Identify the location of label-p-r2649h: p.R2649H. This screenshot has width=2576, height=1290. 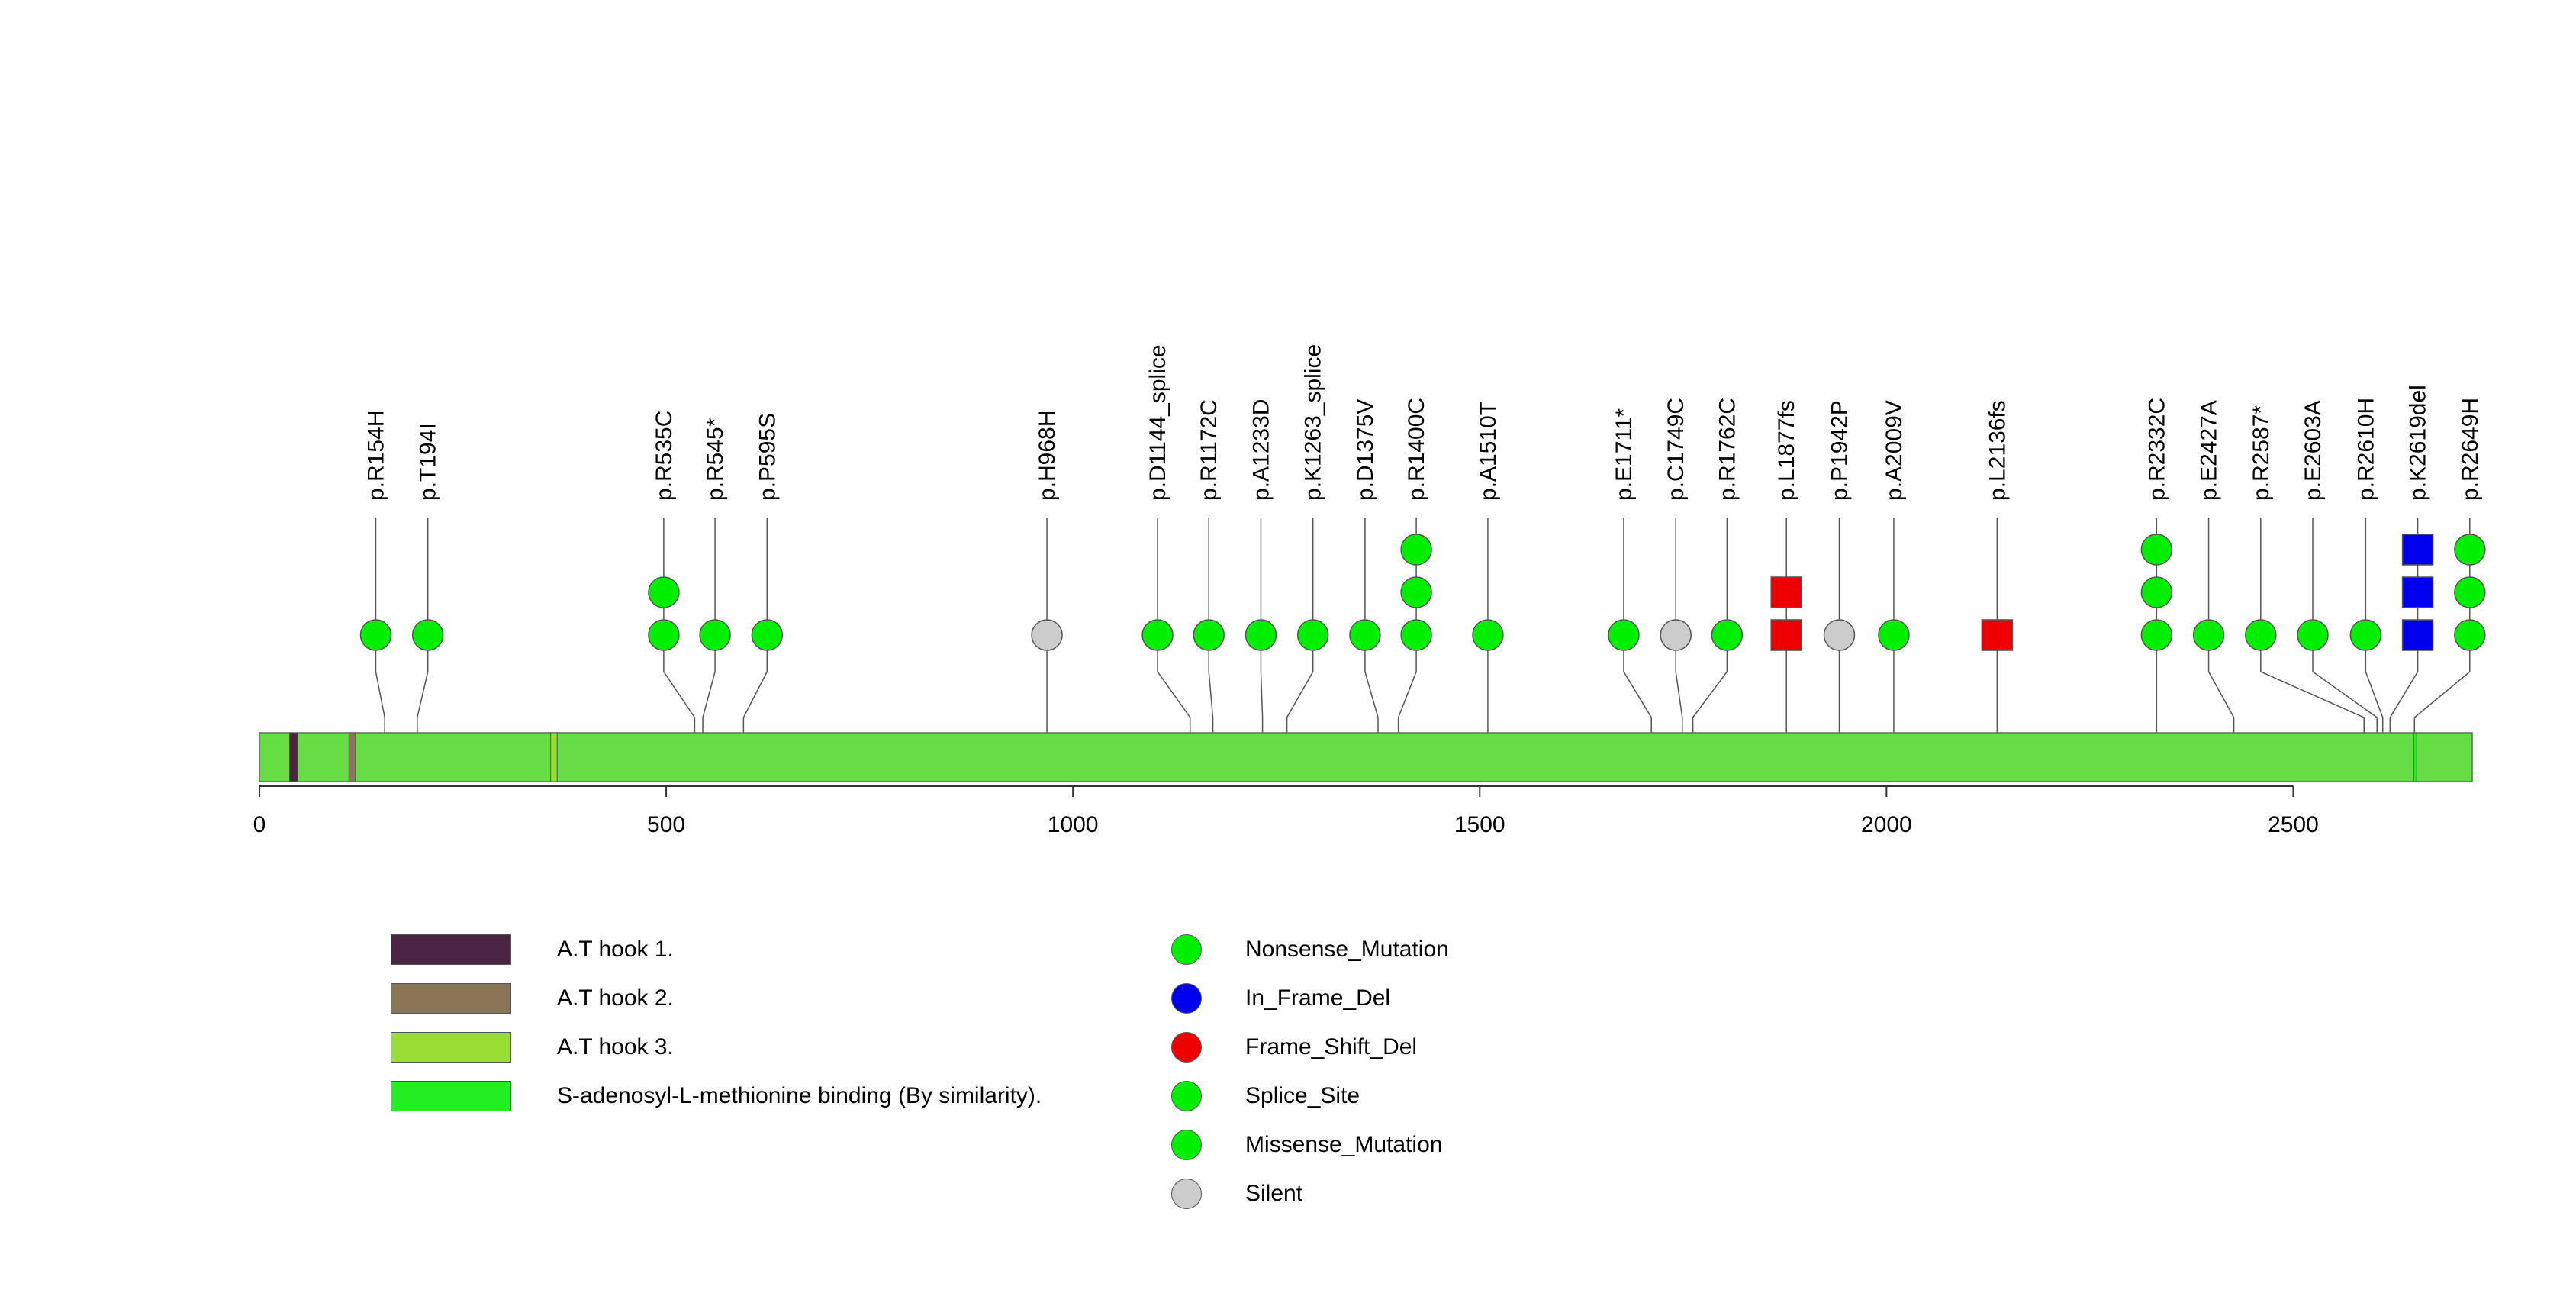
(2470, 449).